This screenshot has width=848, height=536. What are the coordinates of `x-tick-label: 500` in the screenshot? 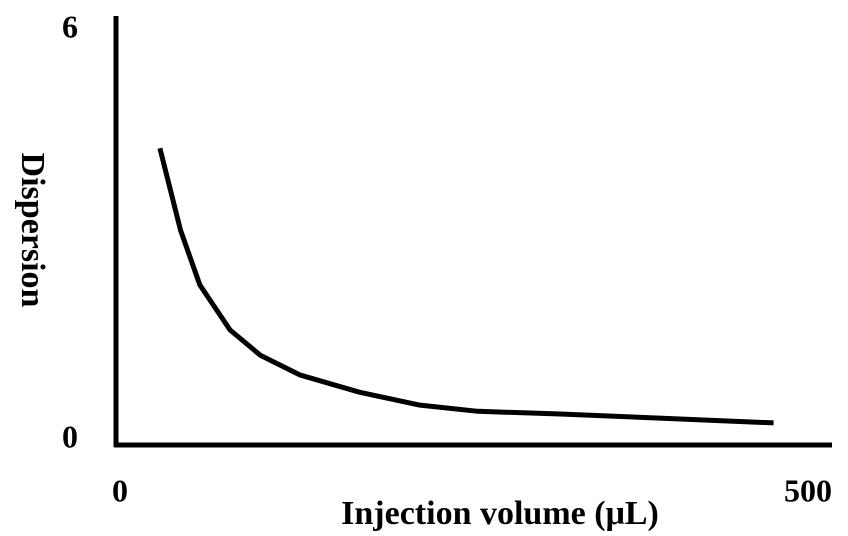 It's located at (808, 490).